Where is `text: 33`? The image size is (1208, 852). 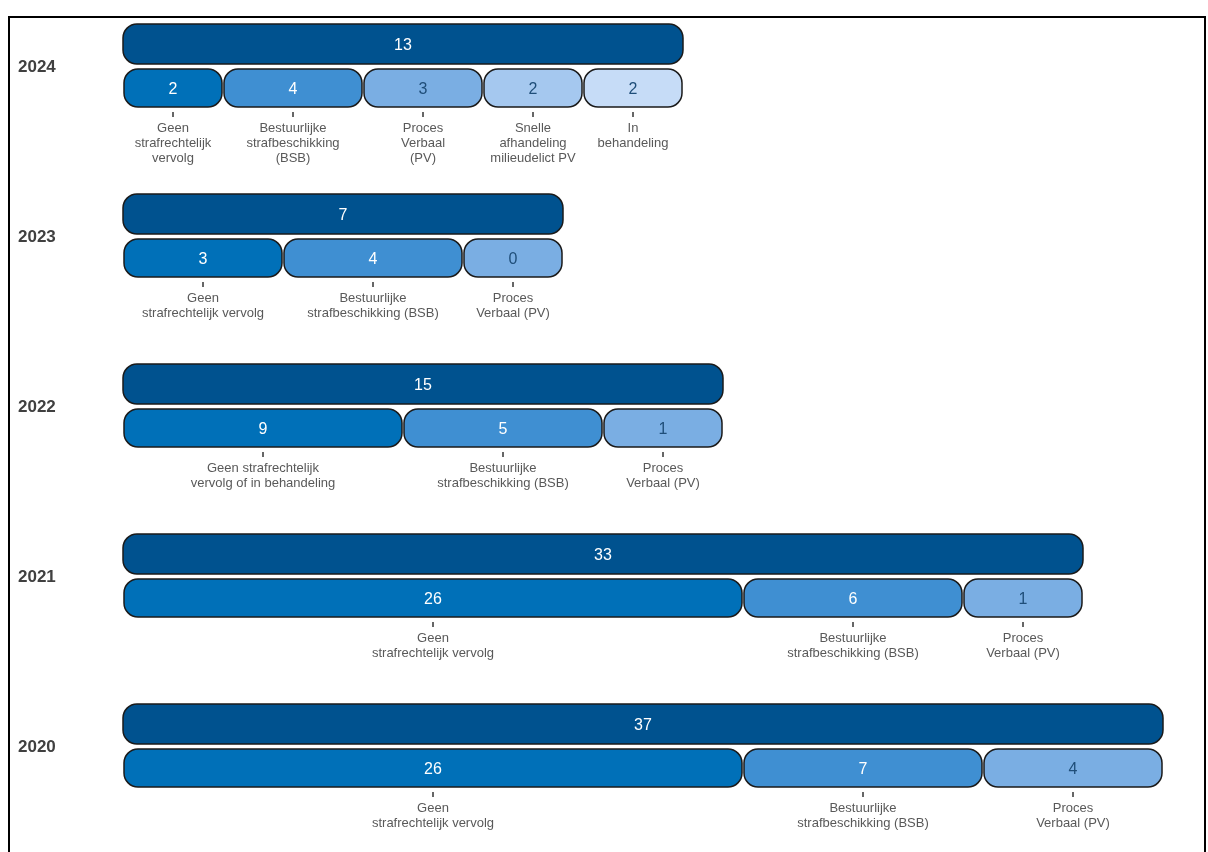 text: 33 is located at coordinates (603, 554).